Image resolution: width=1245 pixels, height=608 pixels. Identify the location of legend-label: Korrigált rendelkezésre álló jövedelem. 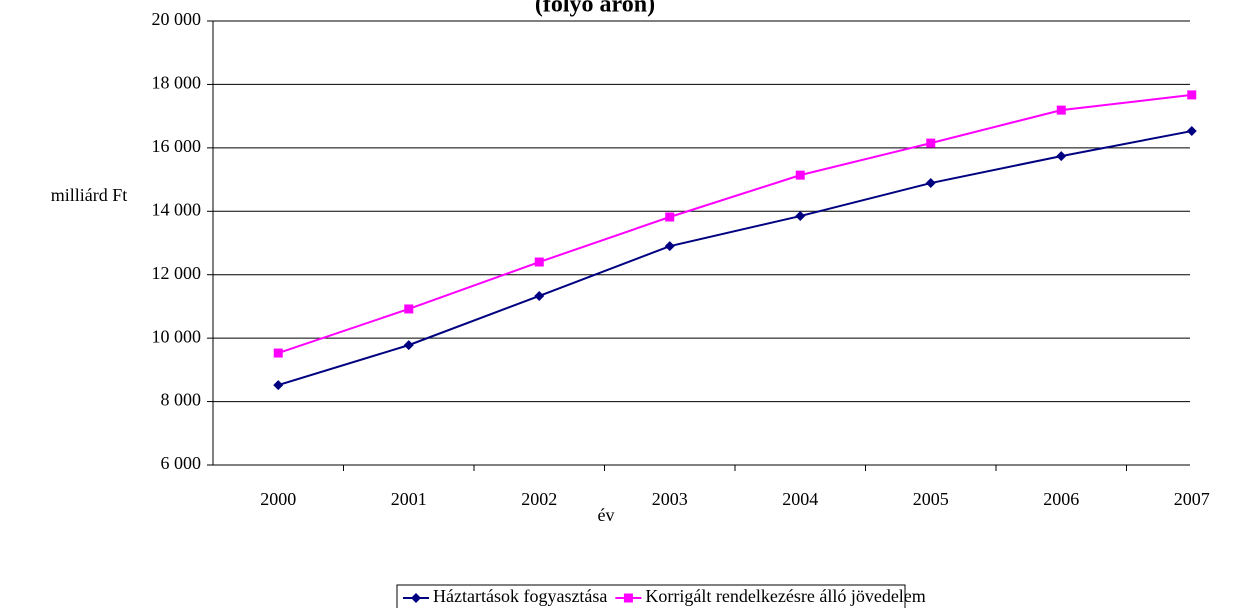
(785, 596).